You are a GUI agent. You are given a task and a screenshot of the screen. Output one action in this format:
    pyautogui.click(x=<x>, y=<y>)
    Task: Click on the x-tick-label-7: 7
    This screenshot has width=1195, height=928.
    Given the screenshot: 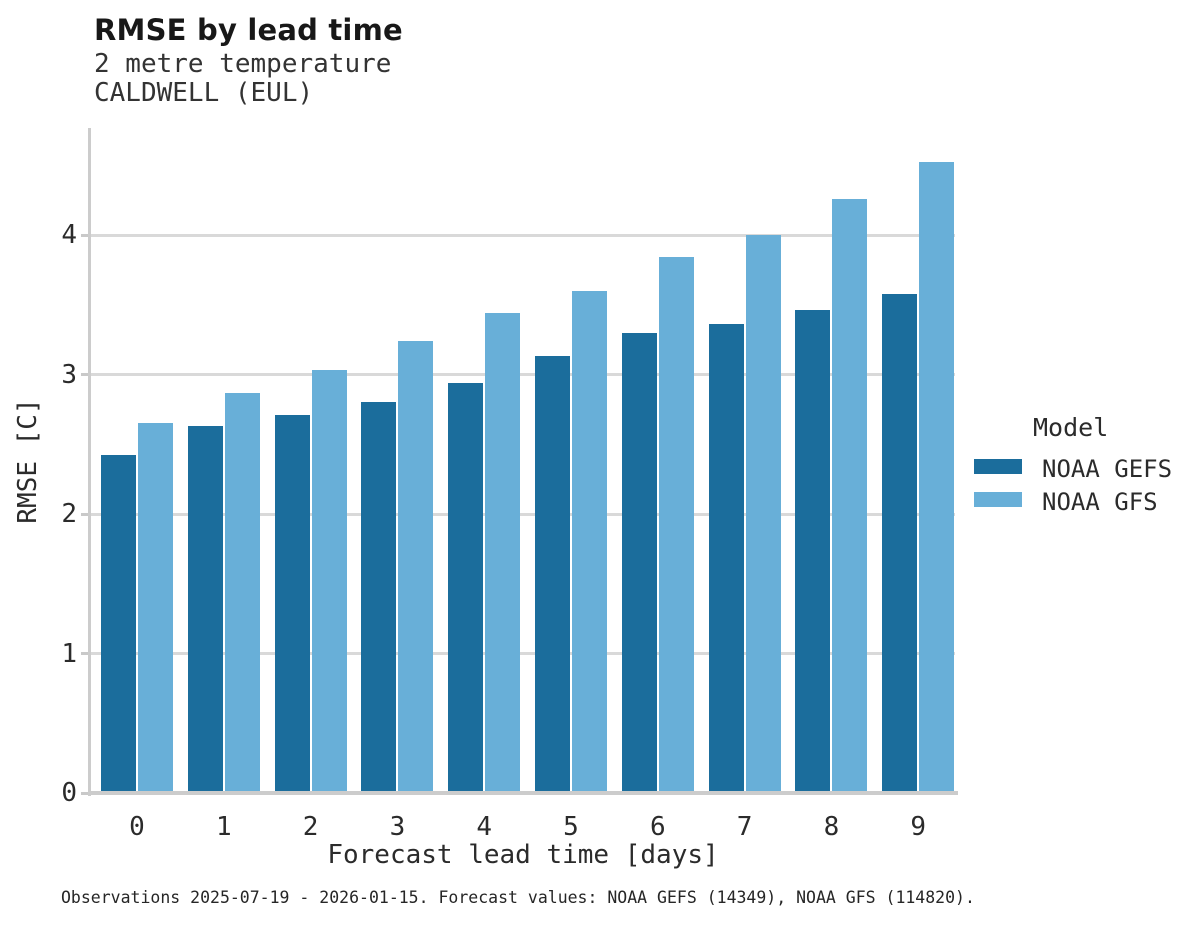 What is the action you would take?
    pyautogui.click(x=744, y=827)
    